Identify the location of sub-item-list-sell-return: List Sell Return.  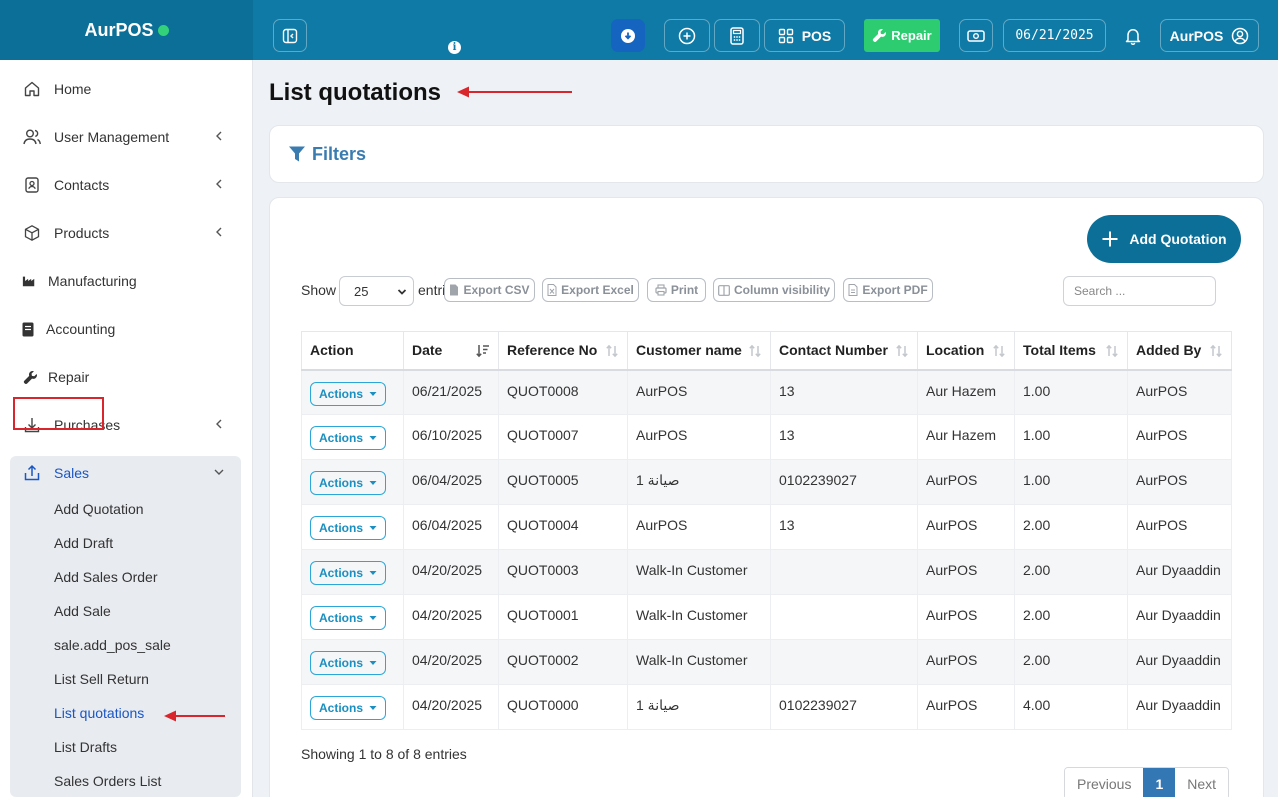
(101, 679).